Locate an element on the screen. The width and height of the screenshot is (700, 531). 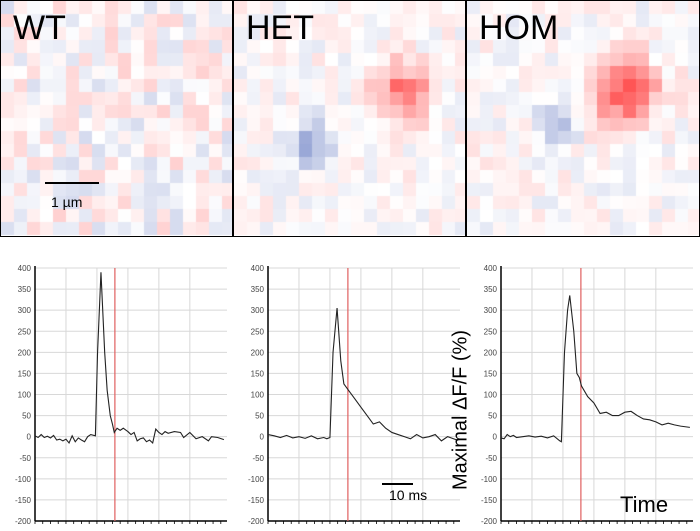
x-axis-label: Time is located at coordinates (644, 504).